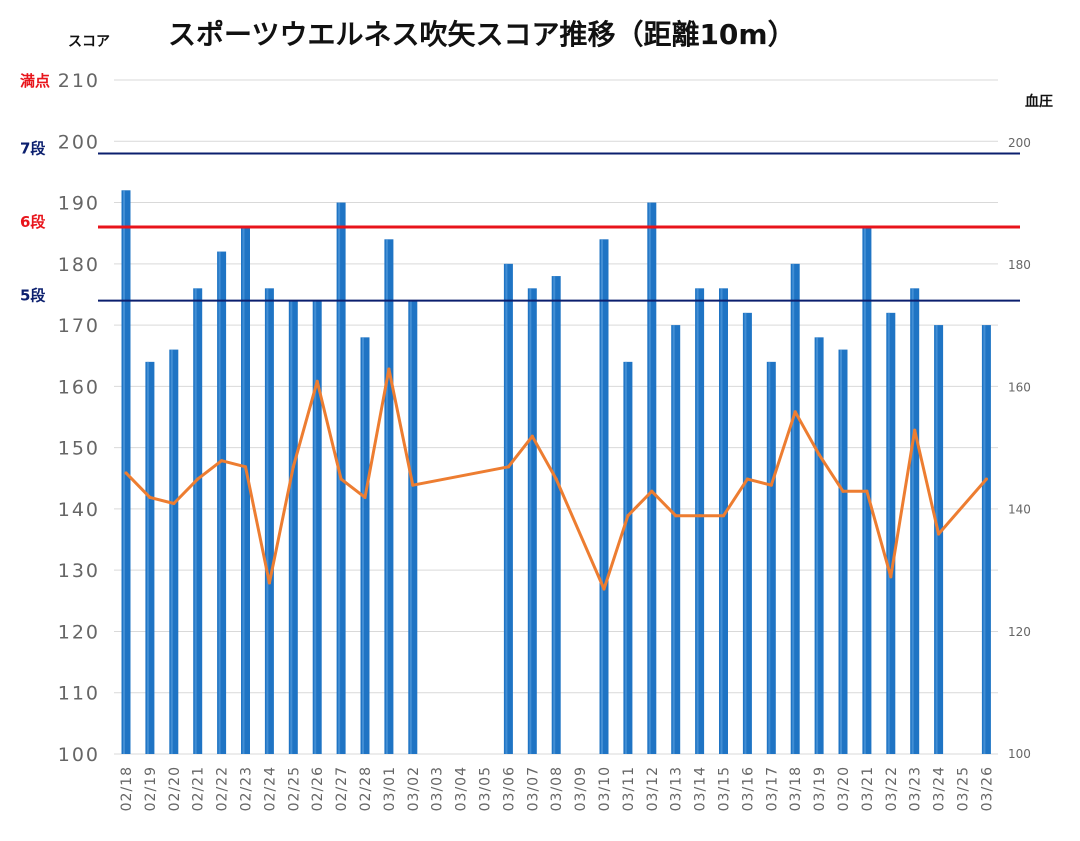 This screenshot has width=1080, height=841. I want to click on x-tick-label: 02/18, so click(127, 788).